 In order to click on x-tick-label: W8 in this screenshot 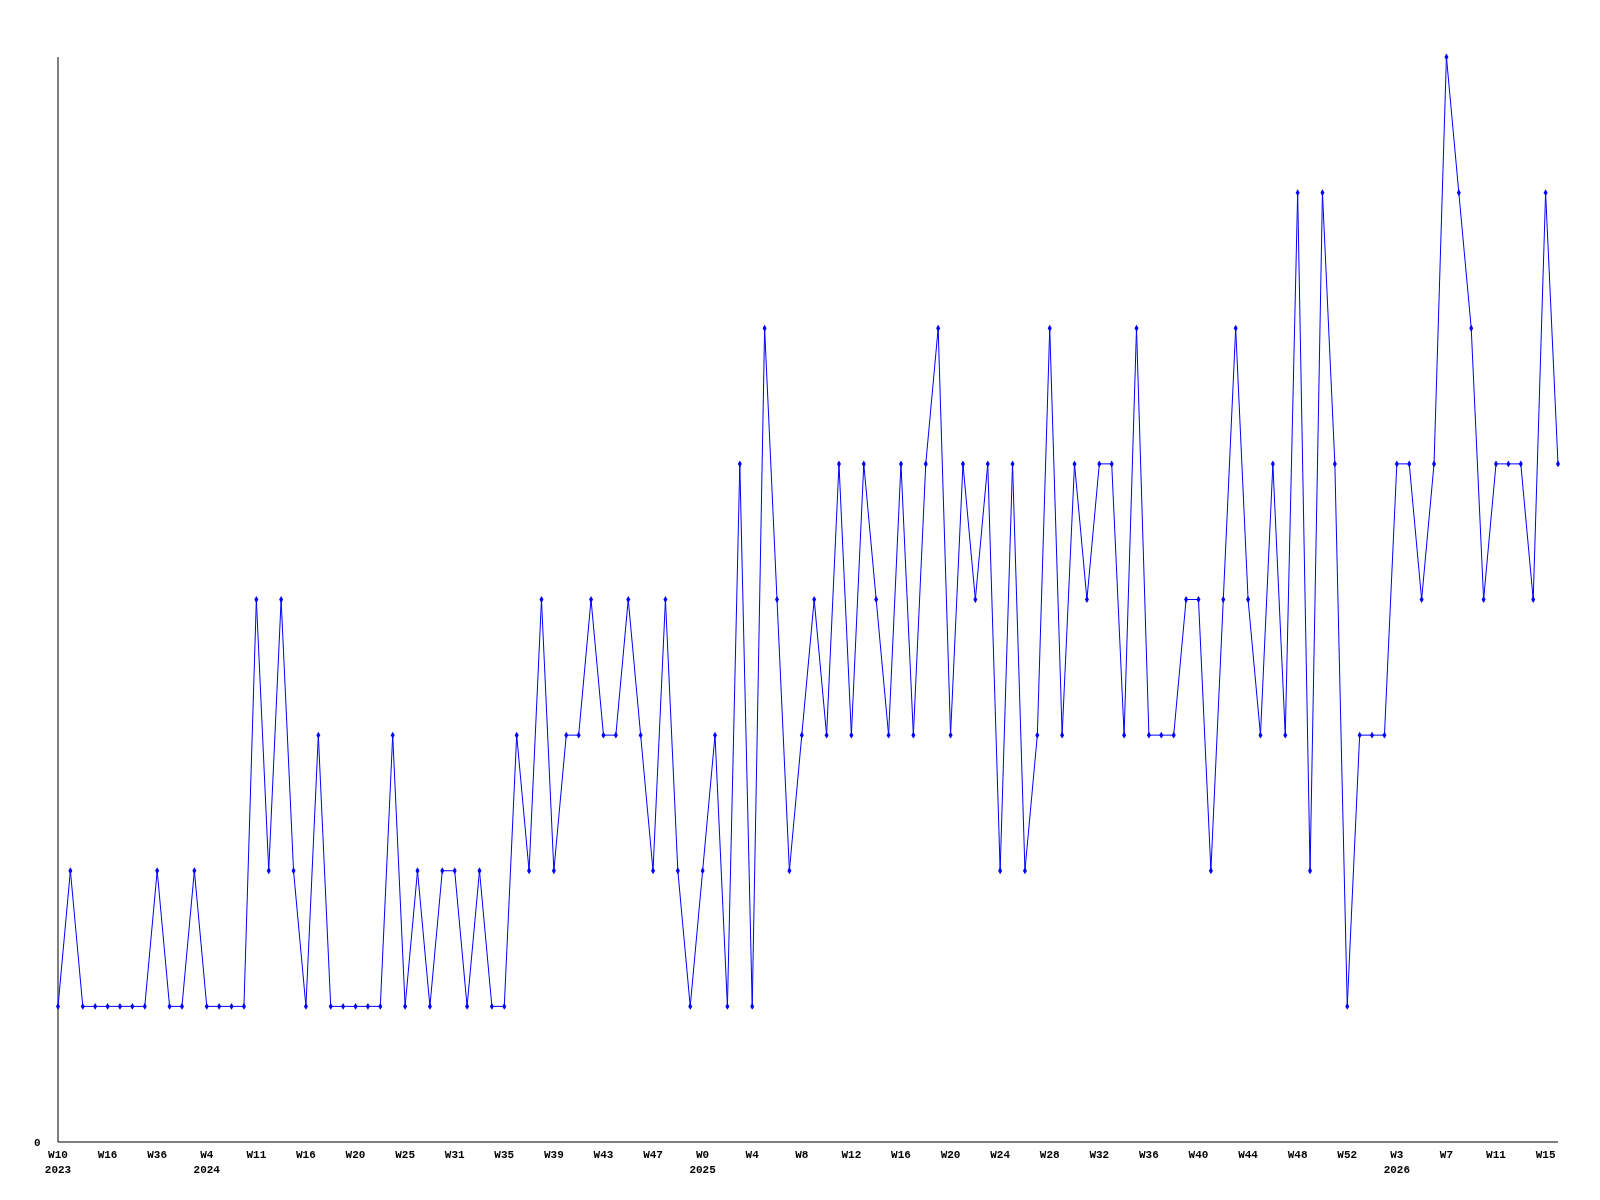, I will do `click(802, 1155)`.